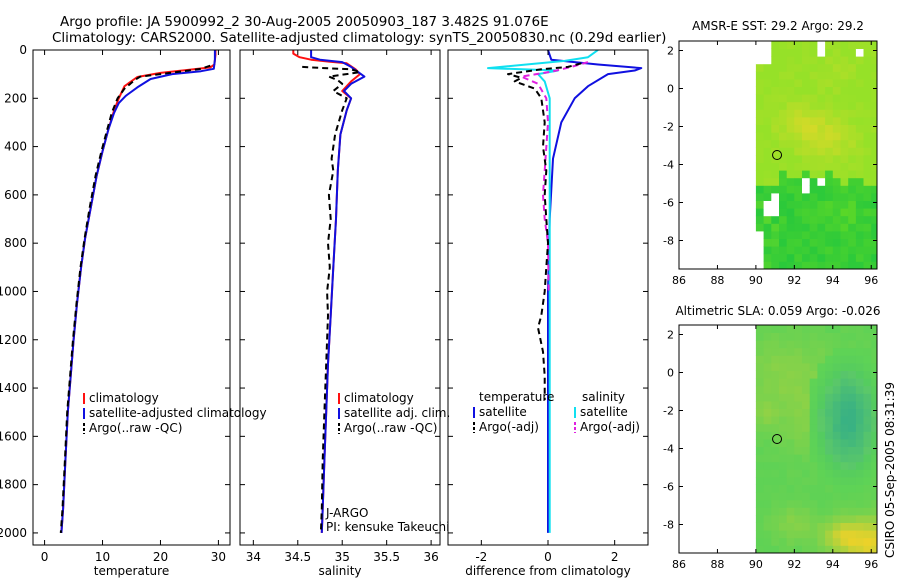 Image resolution: width=900 pixels, height=580 pixels. Describe the element at coordinates (102, 557) in the screenshot. I see `temperature-xtick-label: 10` at that location.